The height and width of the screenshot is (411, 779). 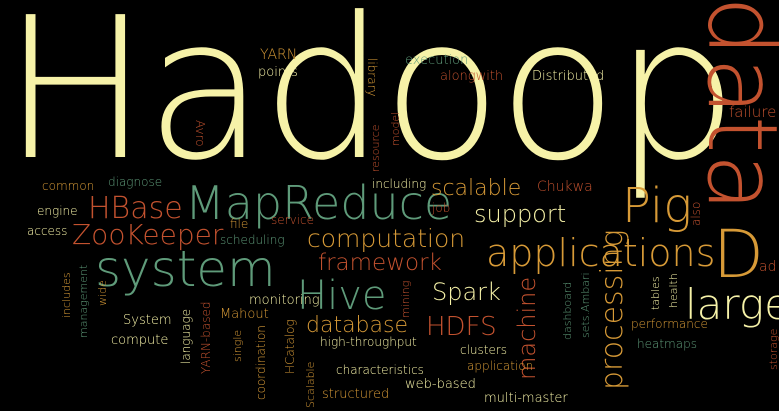 What do you see at coordinates (732, 304) in the screenshot?
I see `word-large: large` at bounding box center [732, 304].